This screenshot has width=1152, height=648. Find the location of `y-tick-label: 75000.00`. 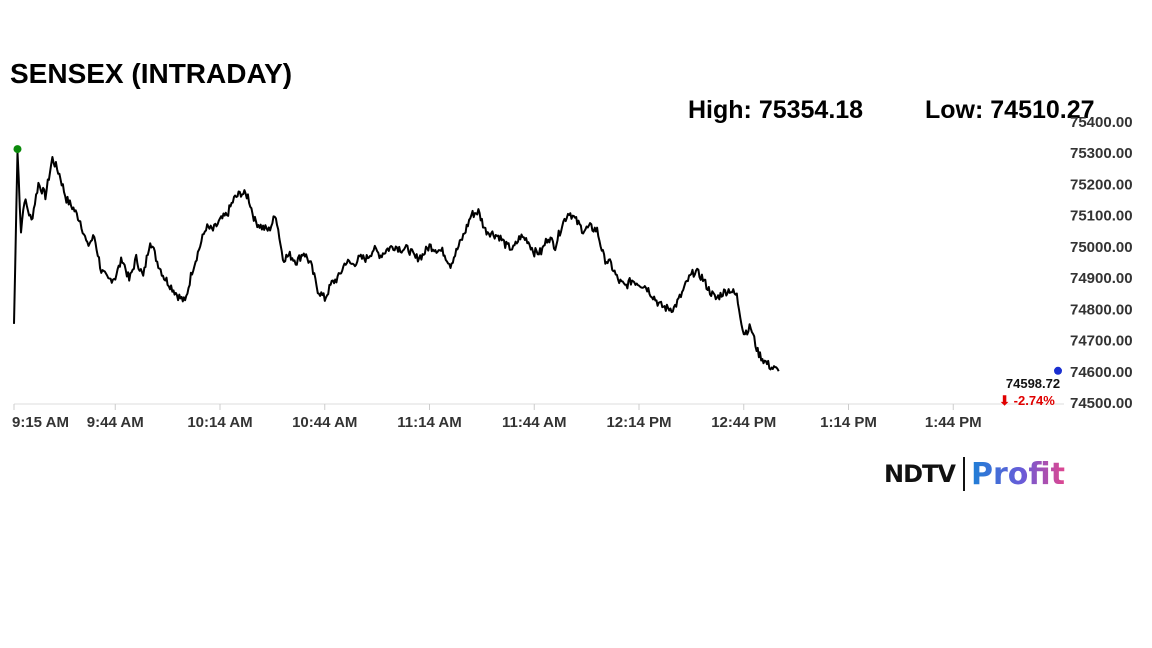

y-tick-label: 75000.00 is located at coordinates (1101, 247).